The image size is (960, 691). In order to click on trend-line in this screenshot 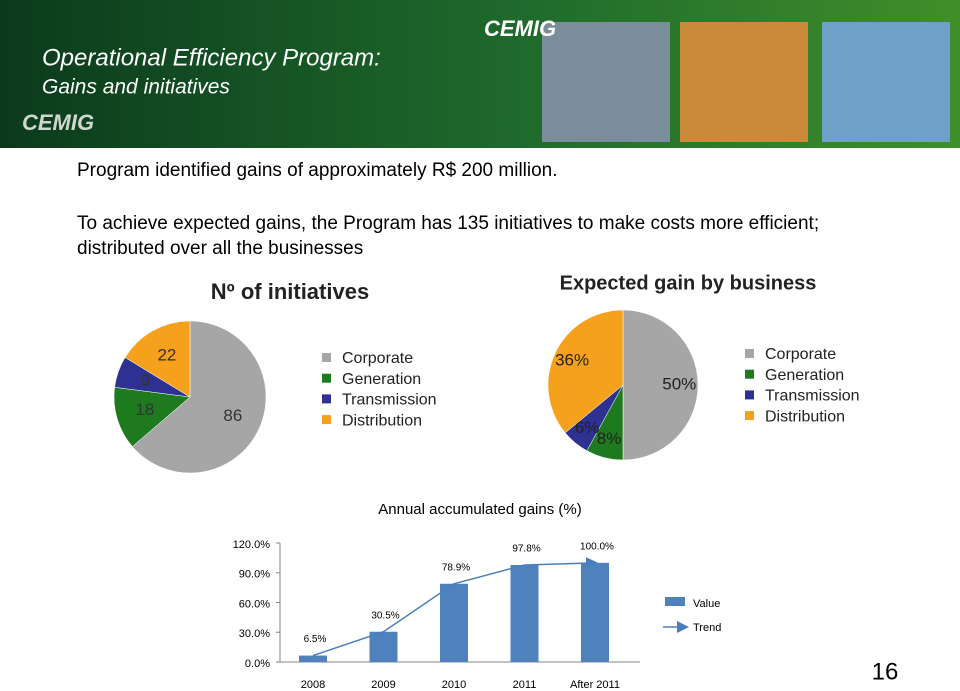, I will do `click(455, 607)`.